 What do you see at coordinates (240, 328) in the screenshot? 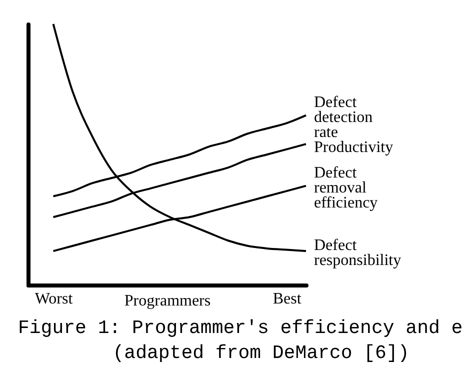
I see `caption: Figure 1: Programmer's efficiency and e` at bounding box center [240, 328].